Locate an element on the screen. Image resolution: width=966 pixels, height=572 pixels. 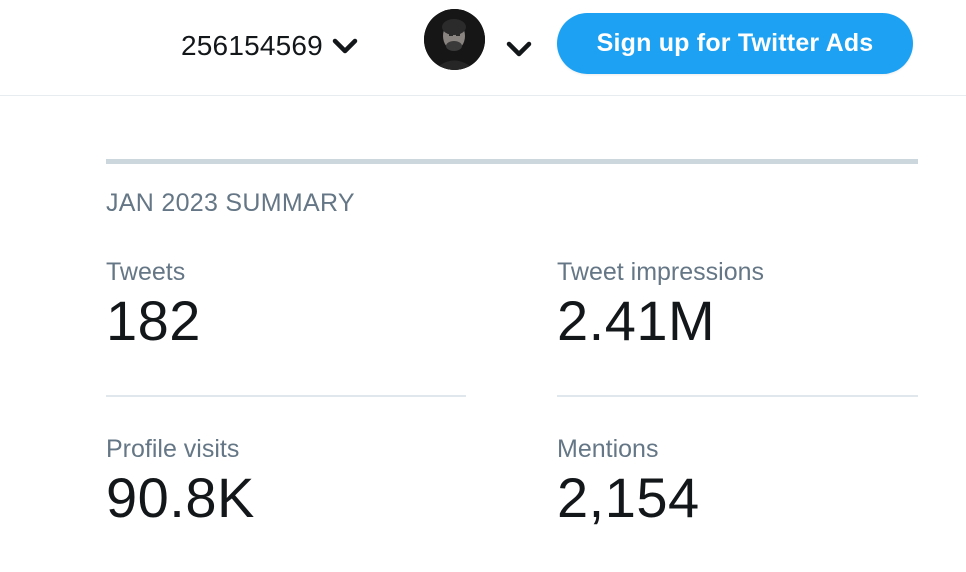
stat-tweet-impressions: Tweet impressions 2.41M is located at coordinates (737, 305).